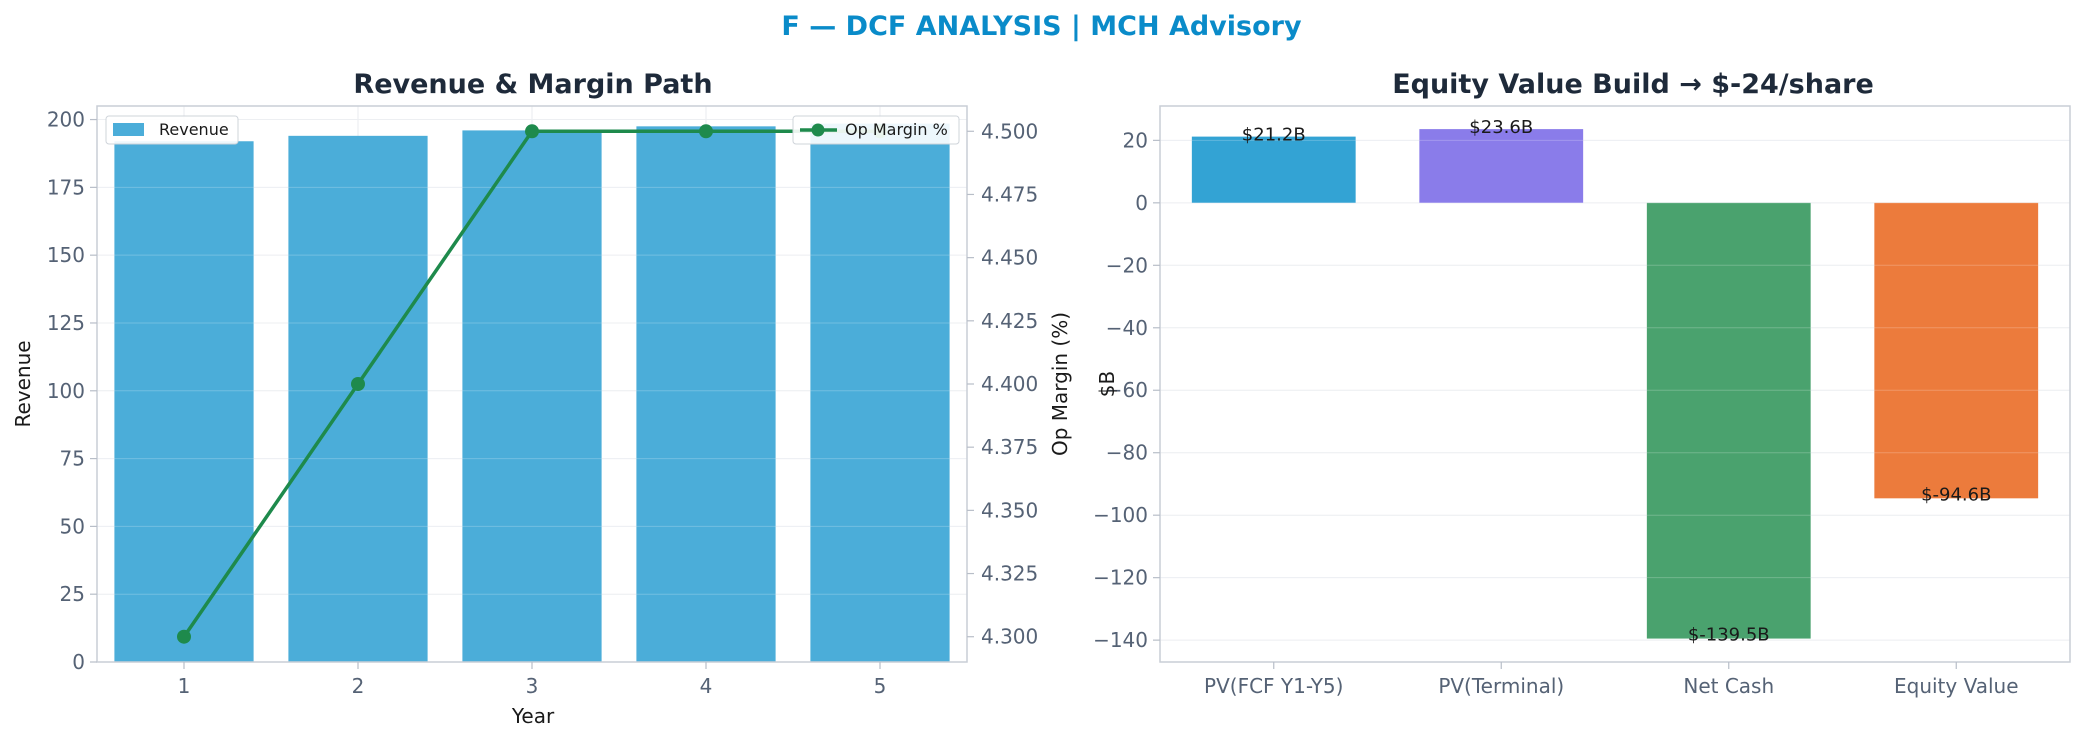  Describe the element at coordinates (66, 255) in the screenshot. I see `left-y-tick-label: 150` at that location.